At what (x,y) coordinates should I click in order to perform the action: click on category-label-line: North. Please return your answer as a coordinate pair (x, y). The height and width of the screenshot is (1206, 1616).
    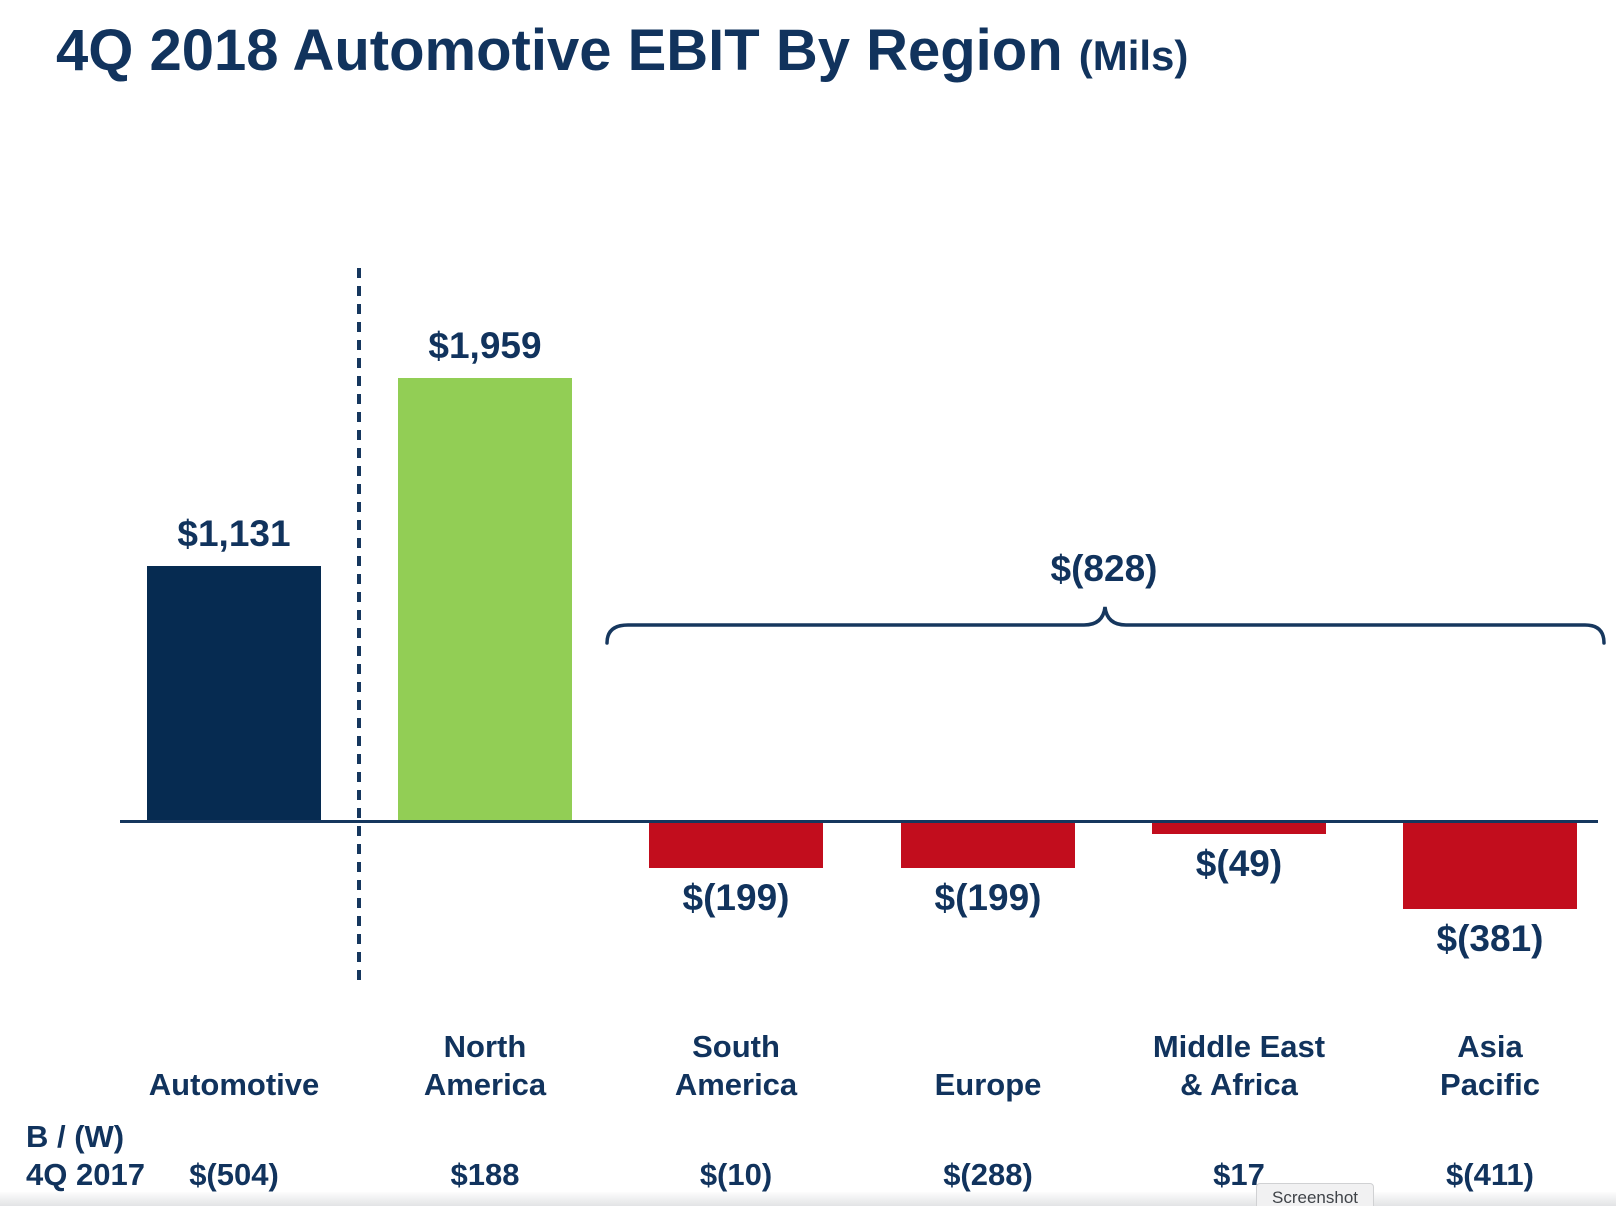
    Looking at the image, I should click on (485, 1046).